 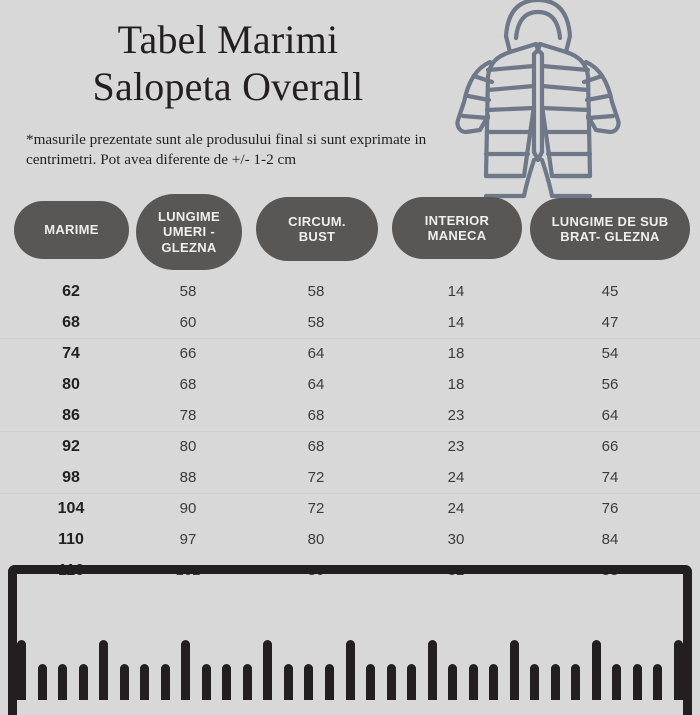 I want to click on cell-circum-bust: 64, so click(x=316, y=384).